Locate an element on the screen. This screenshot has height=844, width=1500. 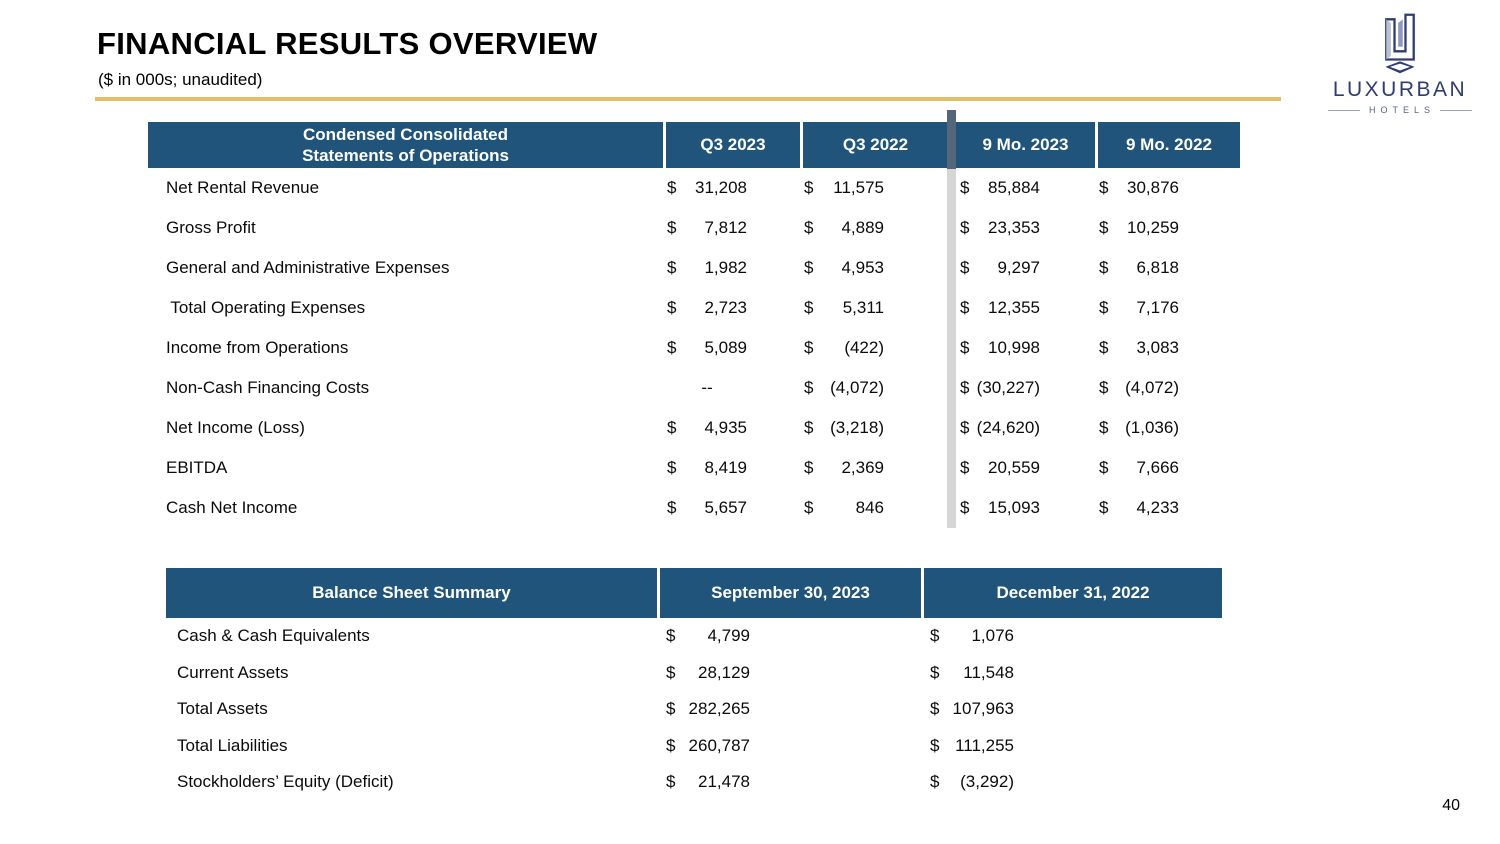
amount-cell: $21,478 is located at coordinates (789, 782).